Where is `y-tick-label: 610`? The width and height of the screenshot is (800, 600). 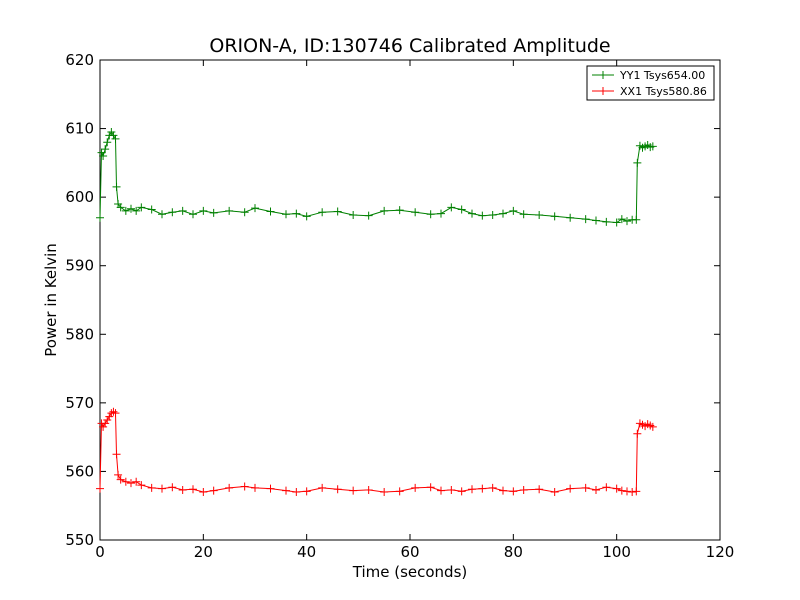
y-tick-label: 610 is located at coordinates (79, 129).